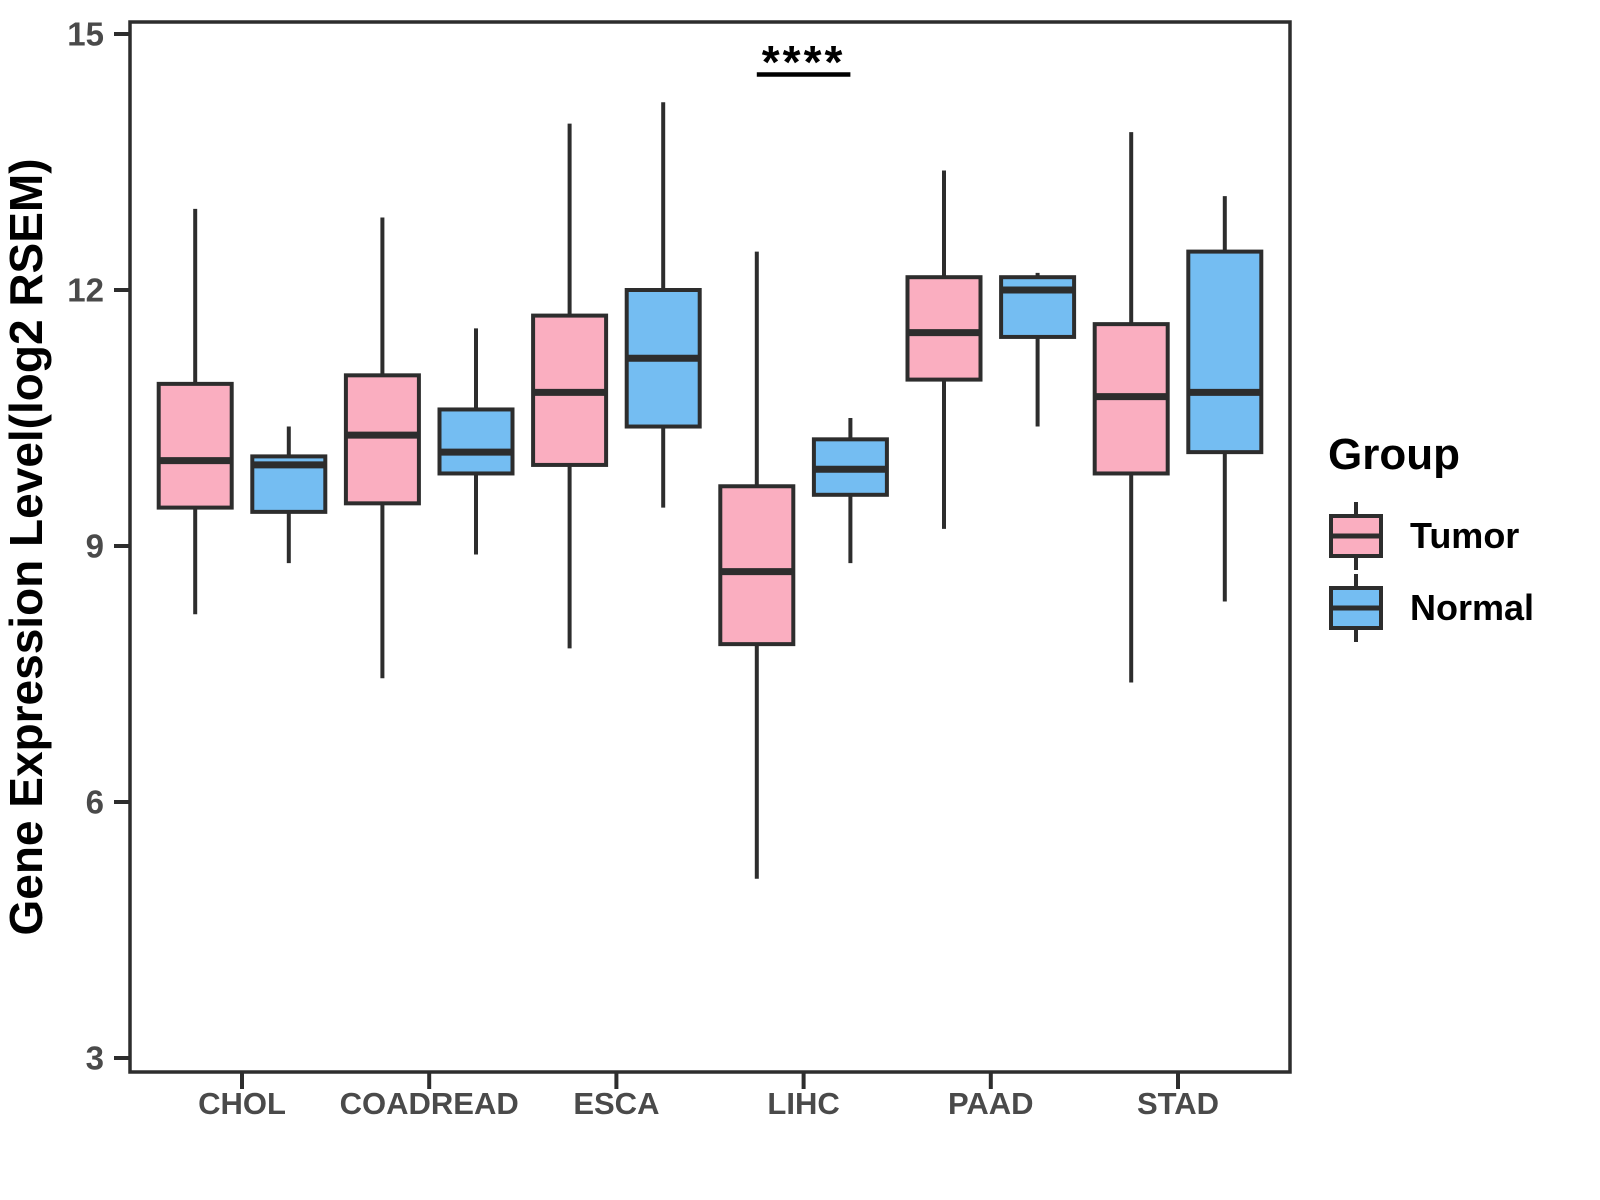 The width and height of the screenshot is (1600, 1200). I want to click on legend: Group Tumor Normal, so click(1431, 537).